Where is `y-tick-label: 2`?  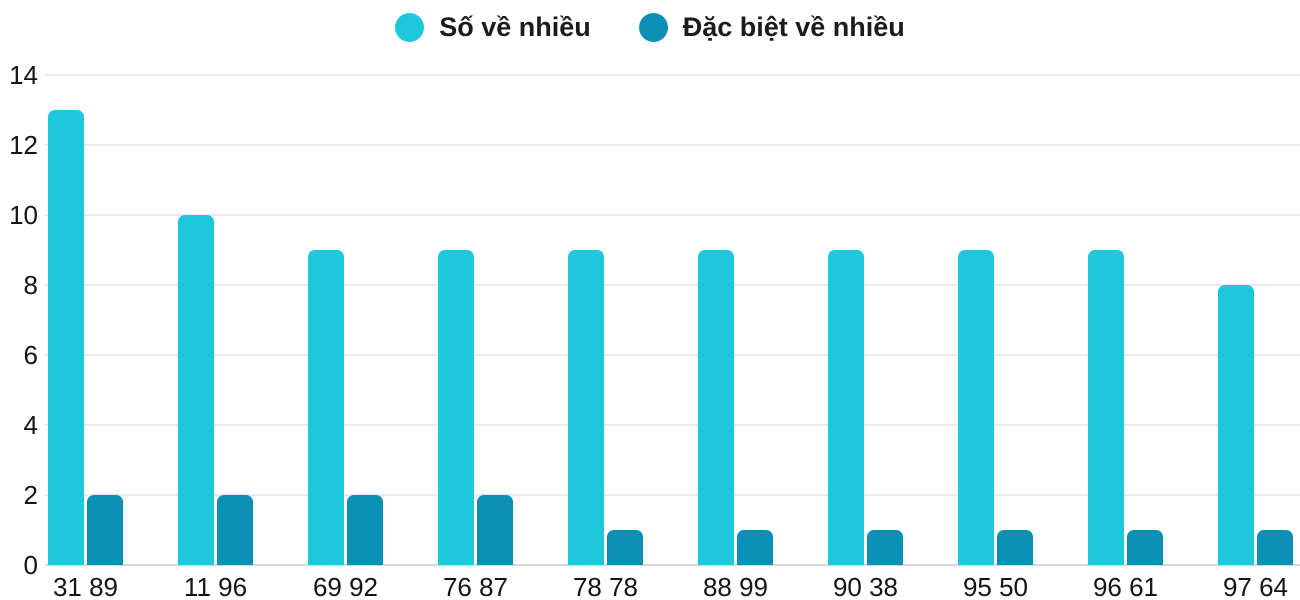
y-tick-label: 2 is located at coordinates (30, 495).